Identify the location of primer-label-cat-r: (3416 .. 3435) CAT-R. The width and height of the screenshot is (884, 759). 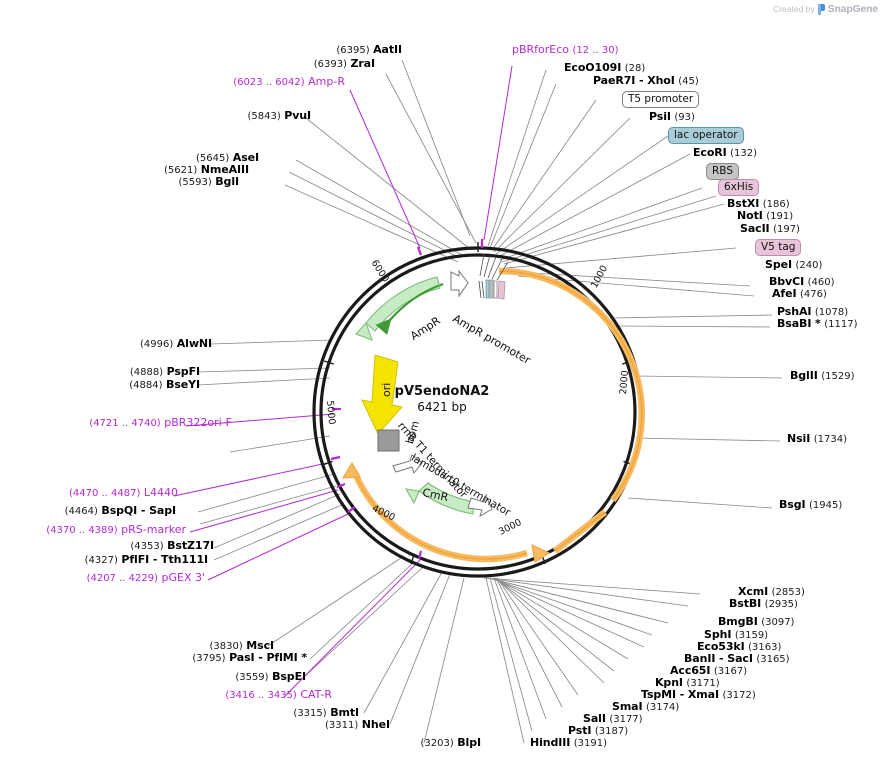
(278, 694).